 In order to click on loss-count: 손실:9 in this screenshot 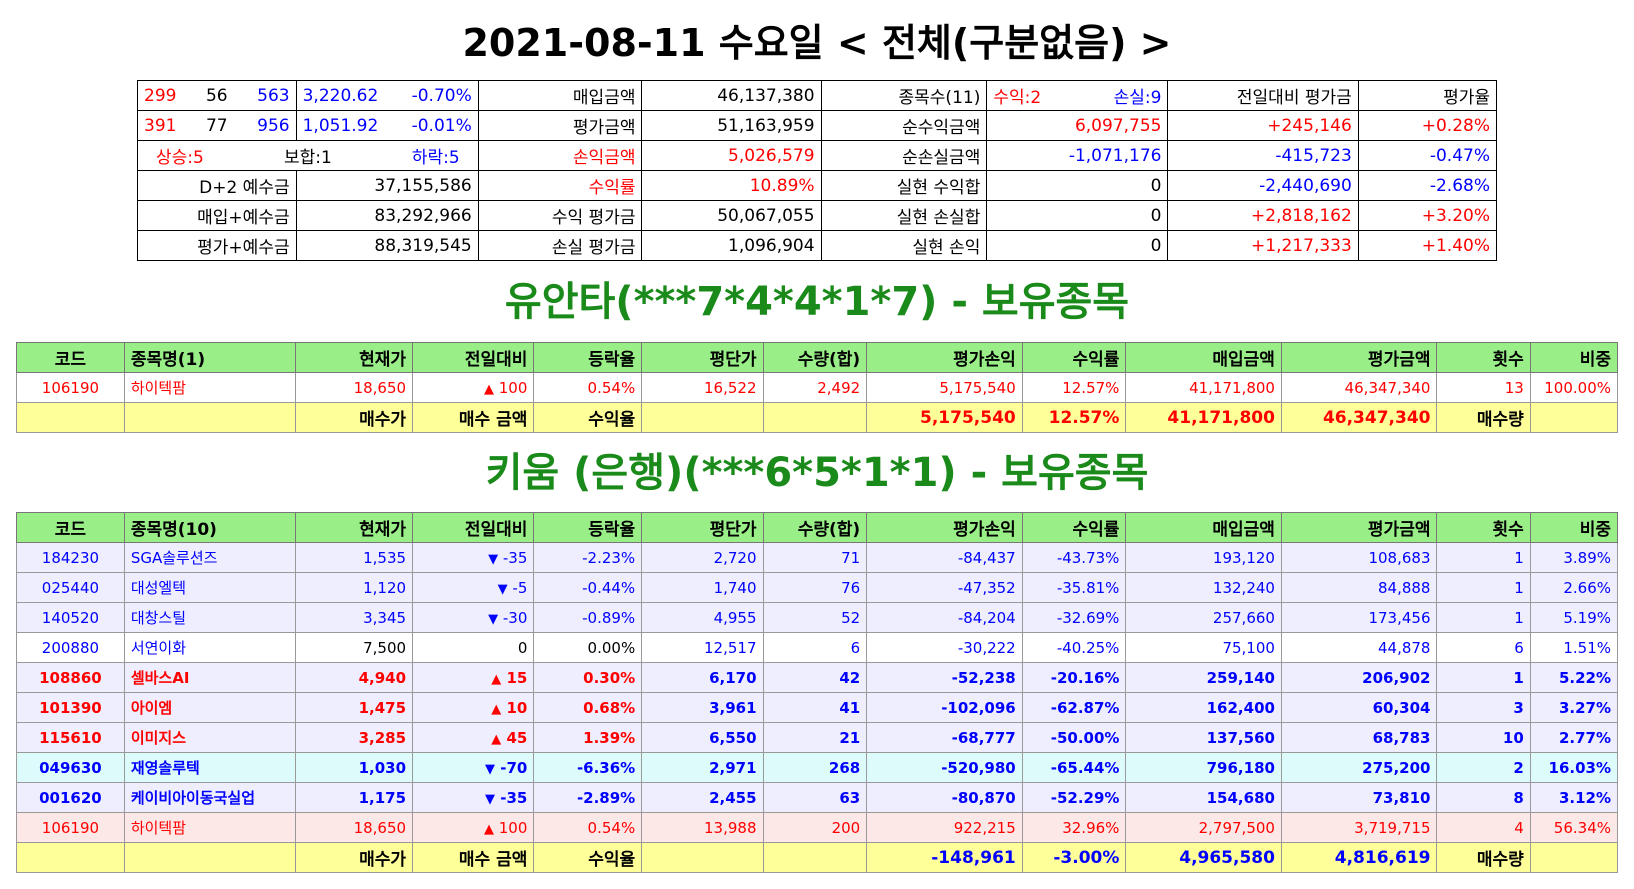, I will do `click(1137, 98)`.